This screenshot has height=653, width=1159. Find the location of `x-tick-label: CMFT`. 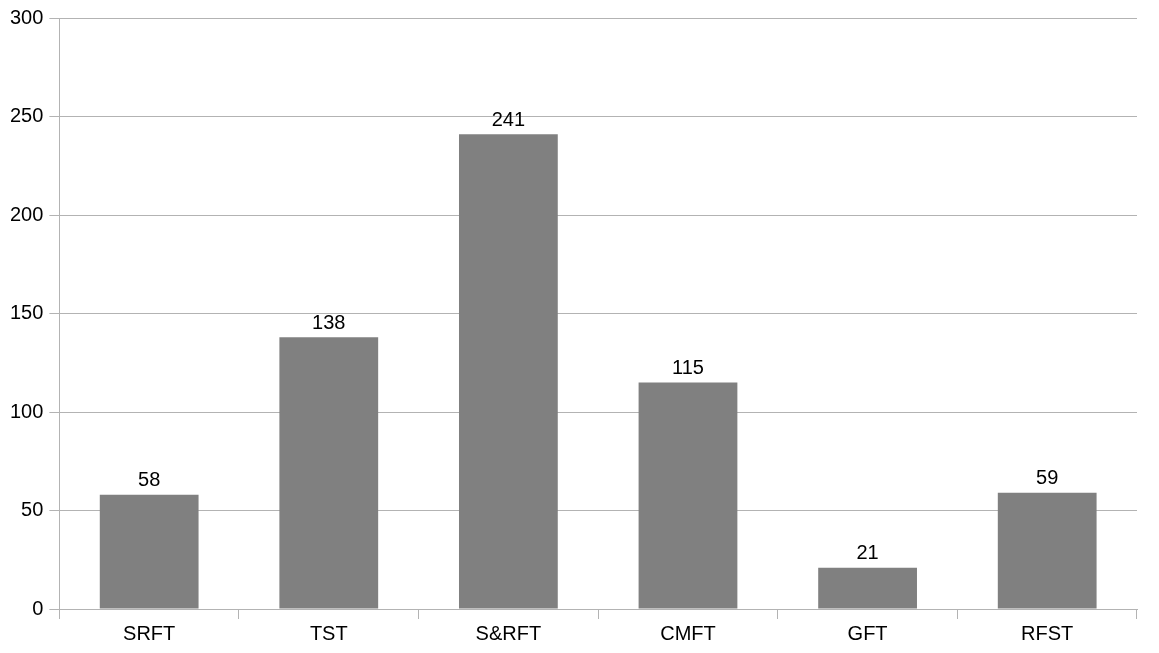

x-tick-label: CMFT is located at coordinates (688, 632).